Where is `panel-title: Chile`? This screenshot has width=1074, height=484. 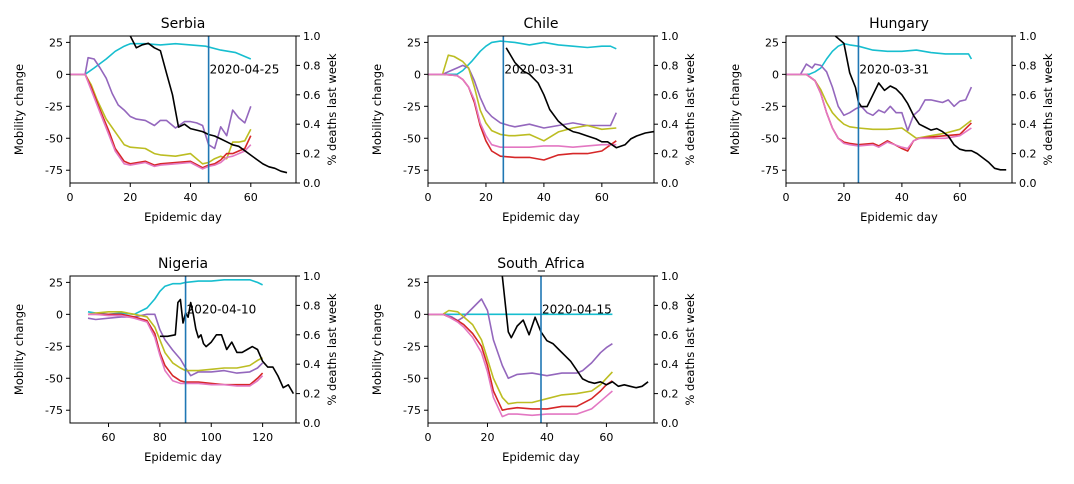 panel-title: Chile is located at coordinates (540, 24).